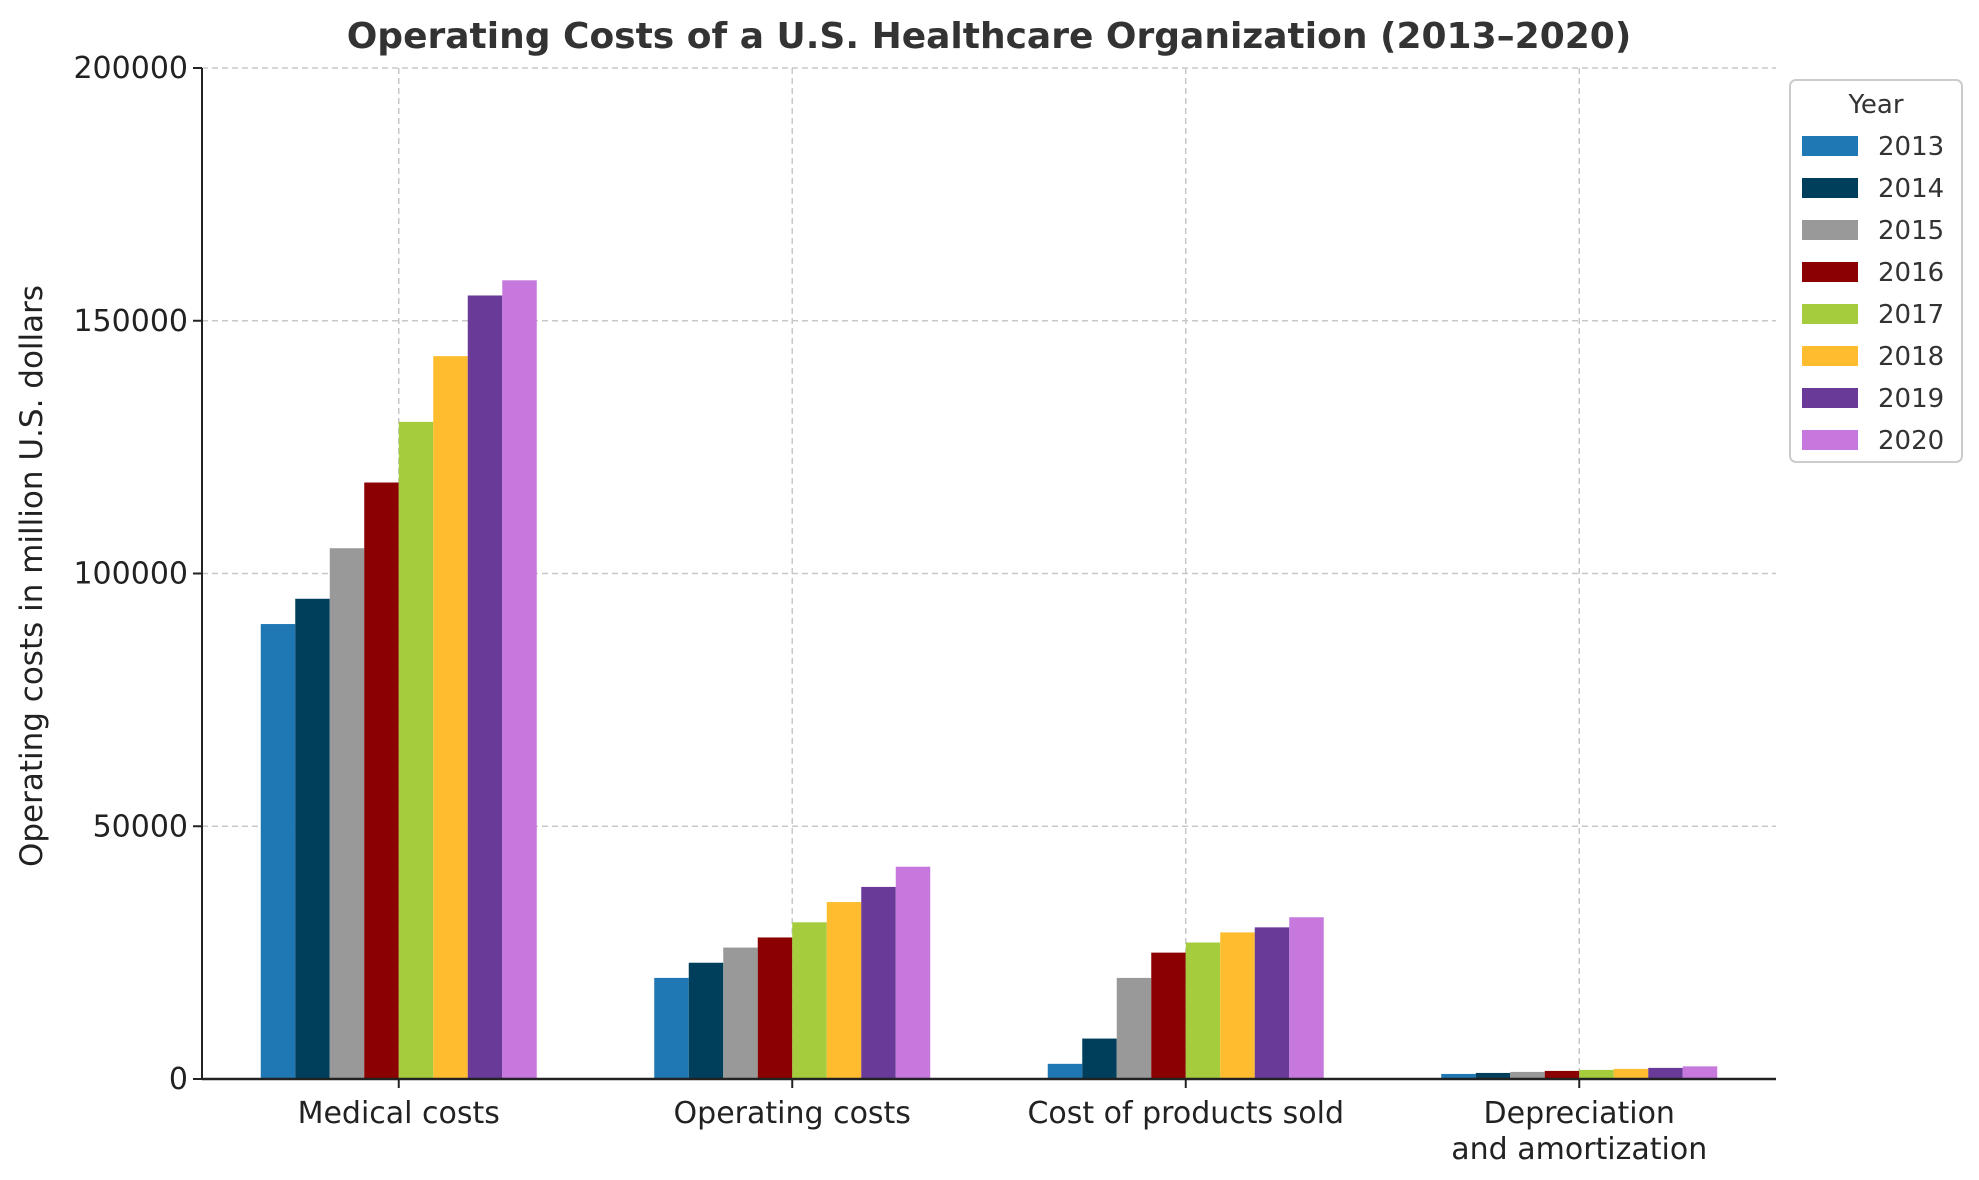 The image size is (1979, 1180). What do you see at coordinates (130, 68) in the screenshot?
I see `y-tick-label: 200000` at bounding box center [130, 68].